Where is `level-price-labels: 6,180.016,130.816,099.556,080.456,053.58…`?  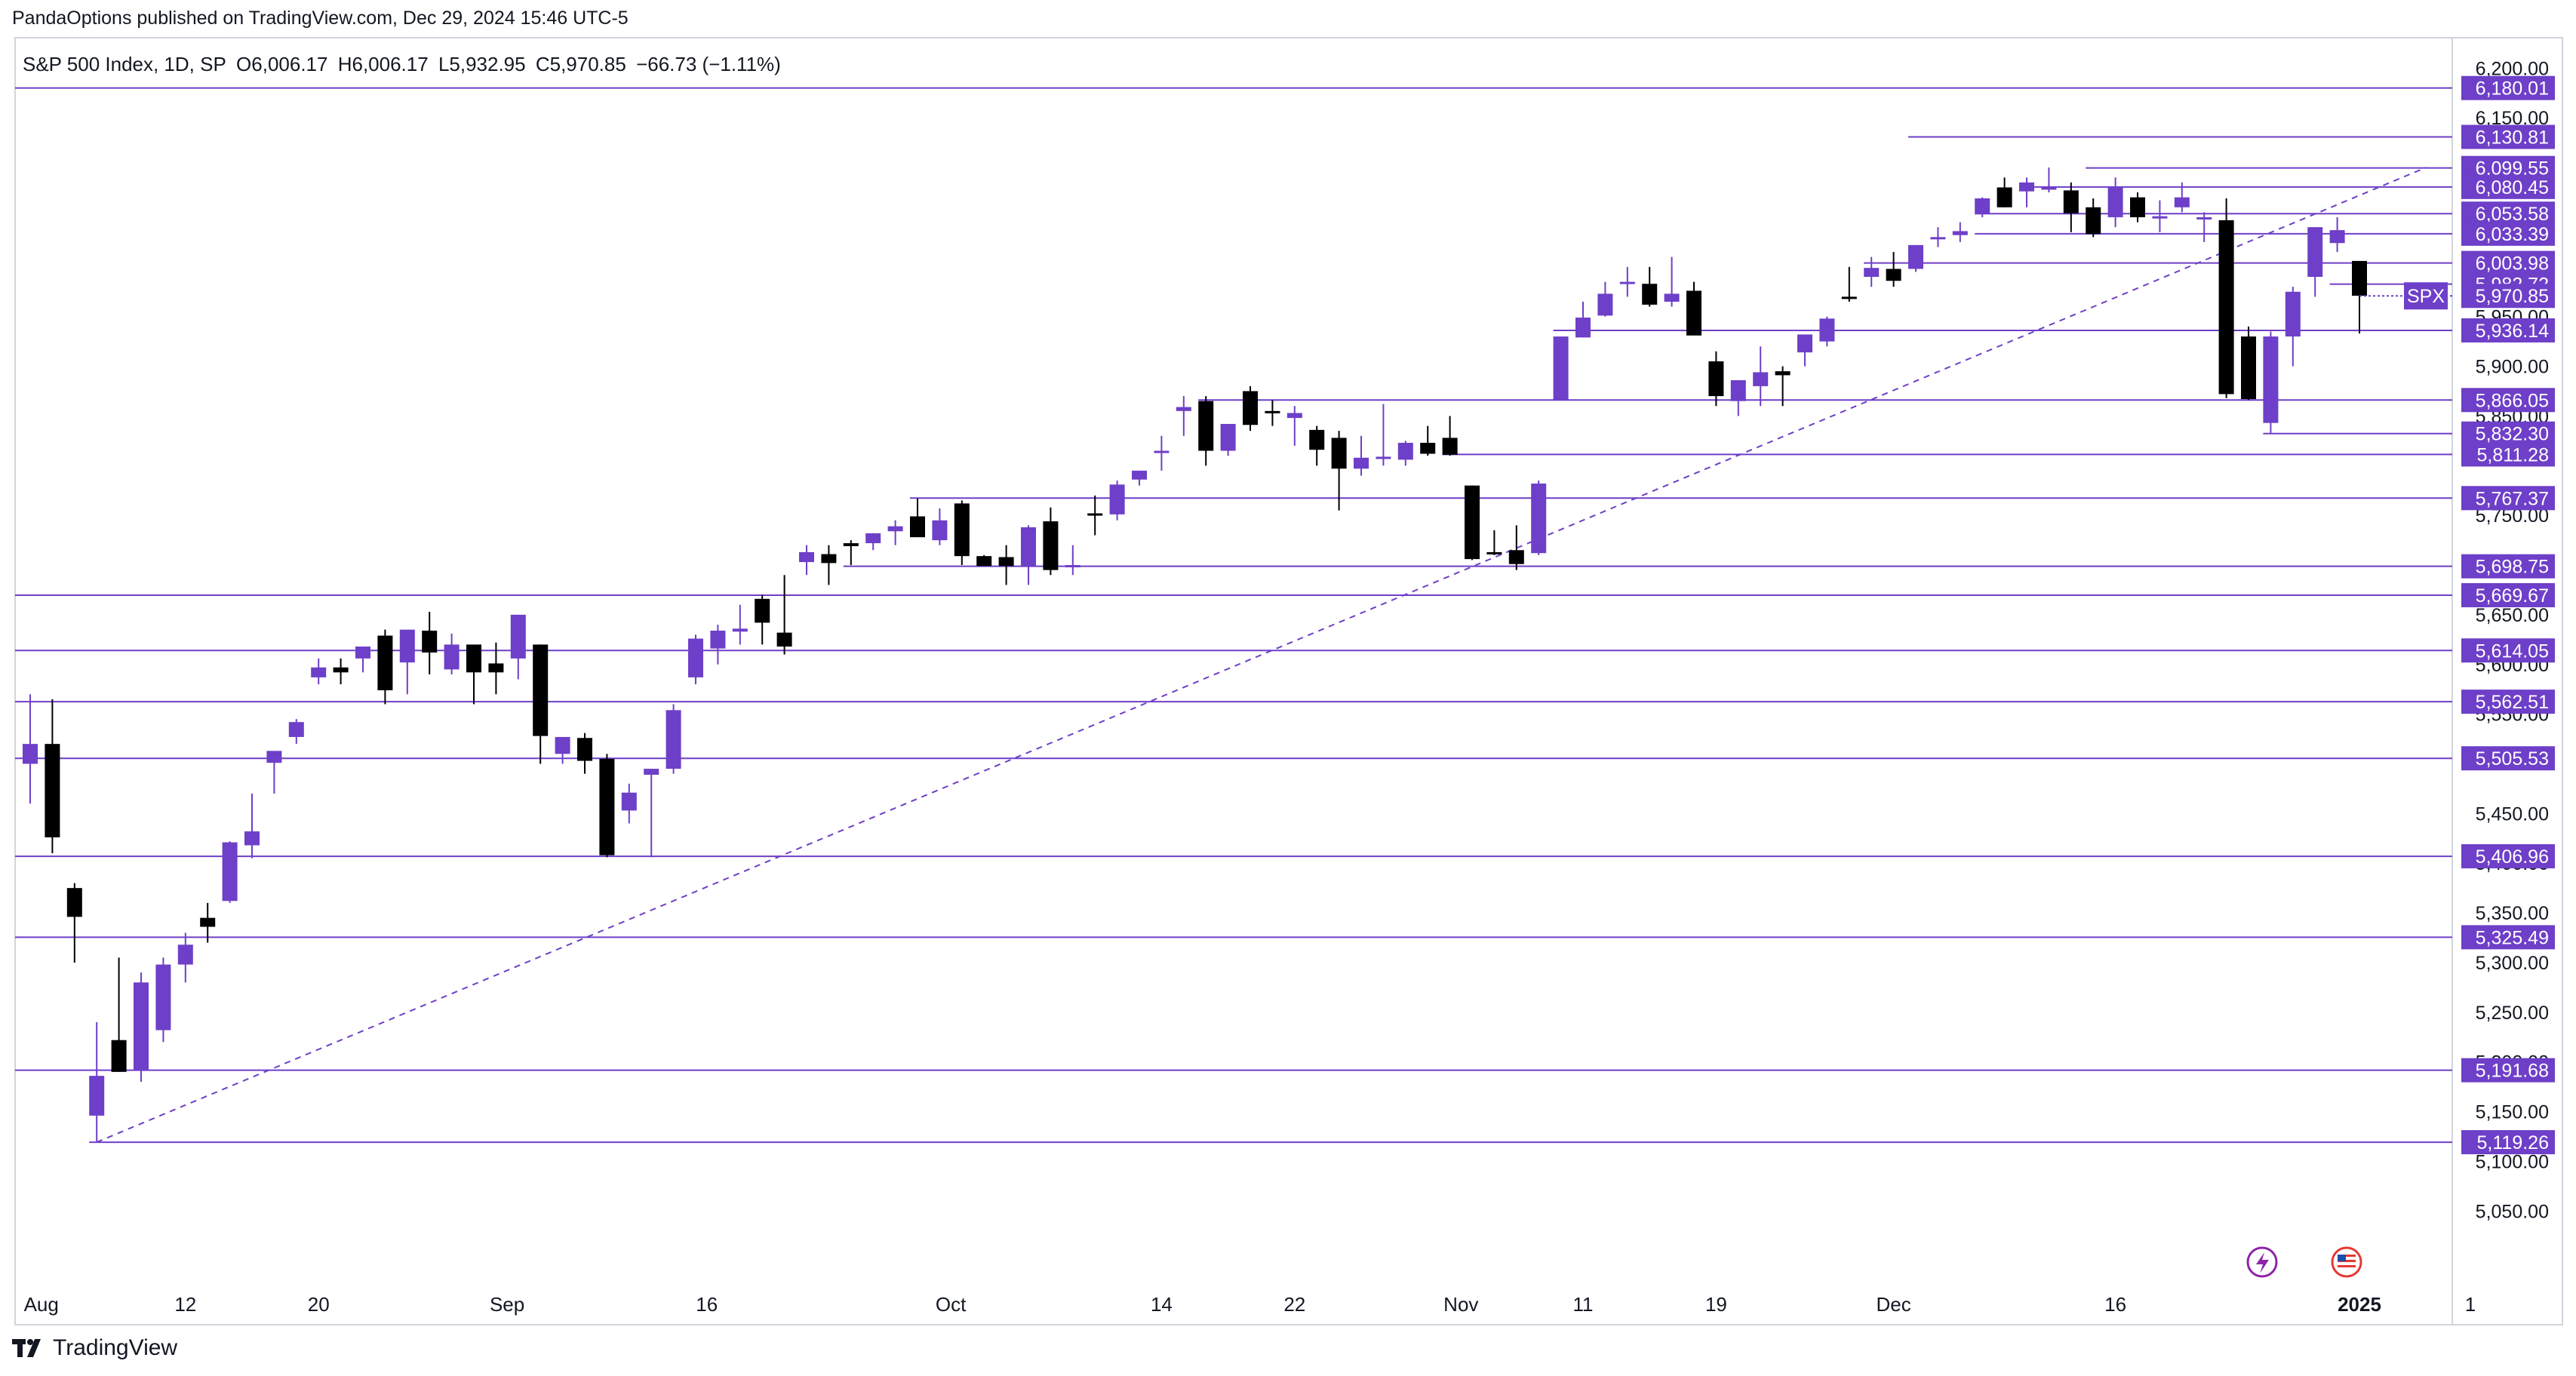
level-price-labels: 6,180.016,130.816,099.556,080.456,053.58… is located at coordinates (2508, 615).